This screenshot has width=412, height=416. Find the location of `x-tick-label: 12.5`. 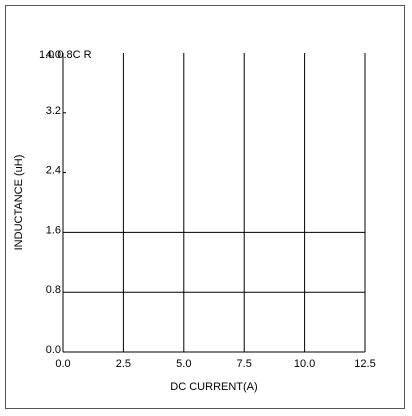

x-tick-label: 12.5 is located at coordinates (364, 364).